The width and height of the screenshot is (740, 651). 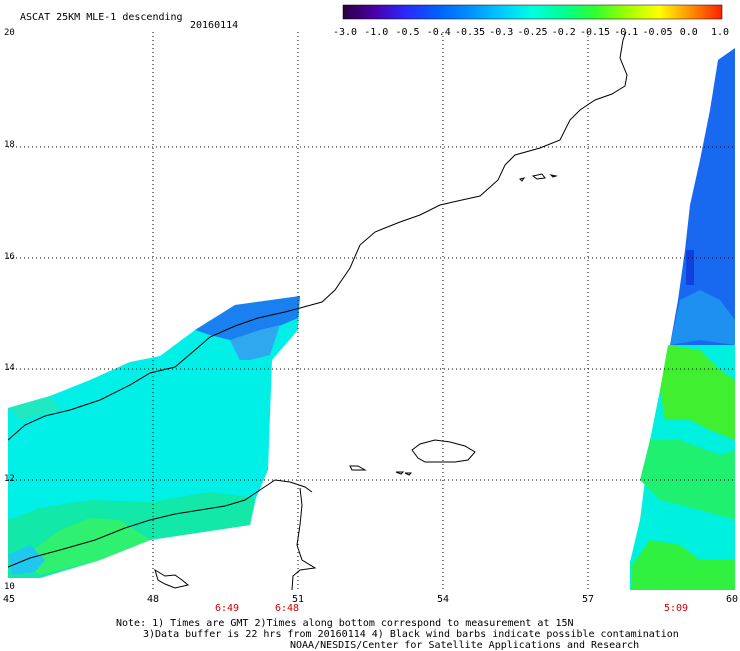 I want to click on lat-label-16: 16, so click(x=9, y=257).